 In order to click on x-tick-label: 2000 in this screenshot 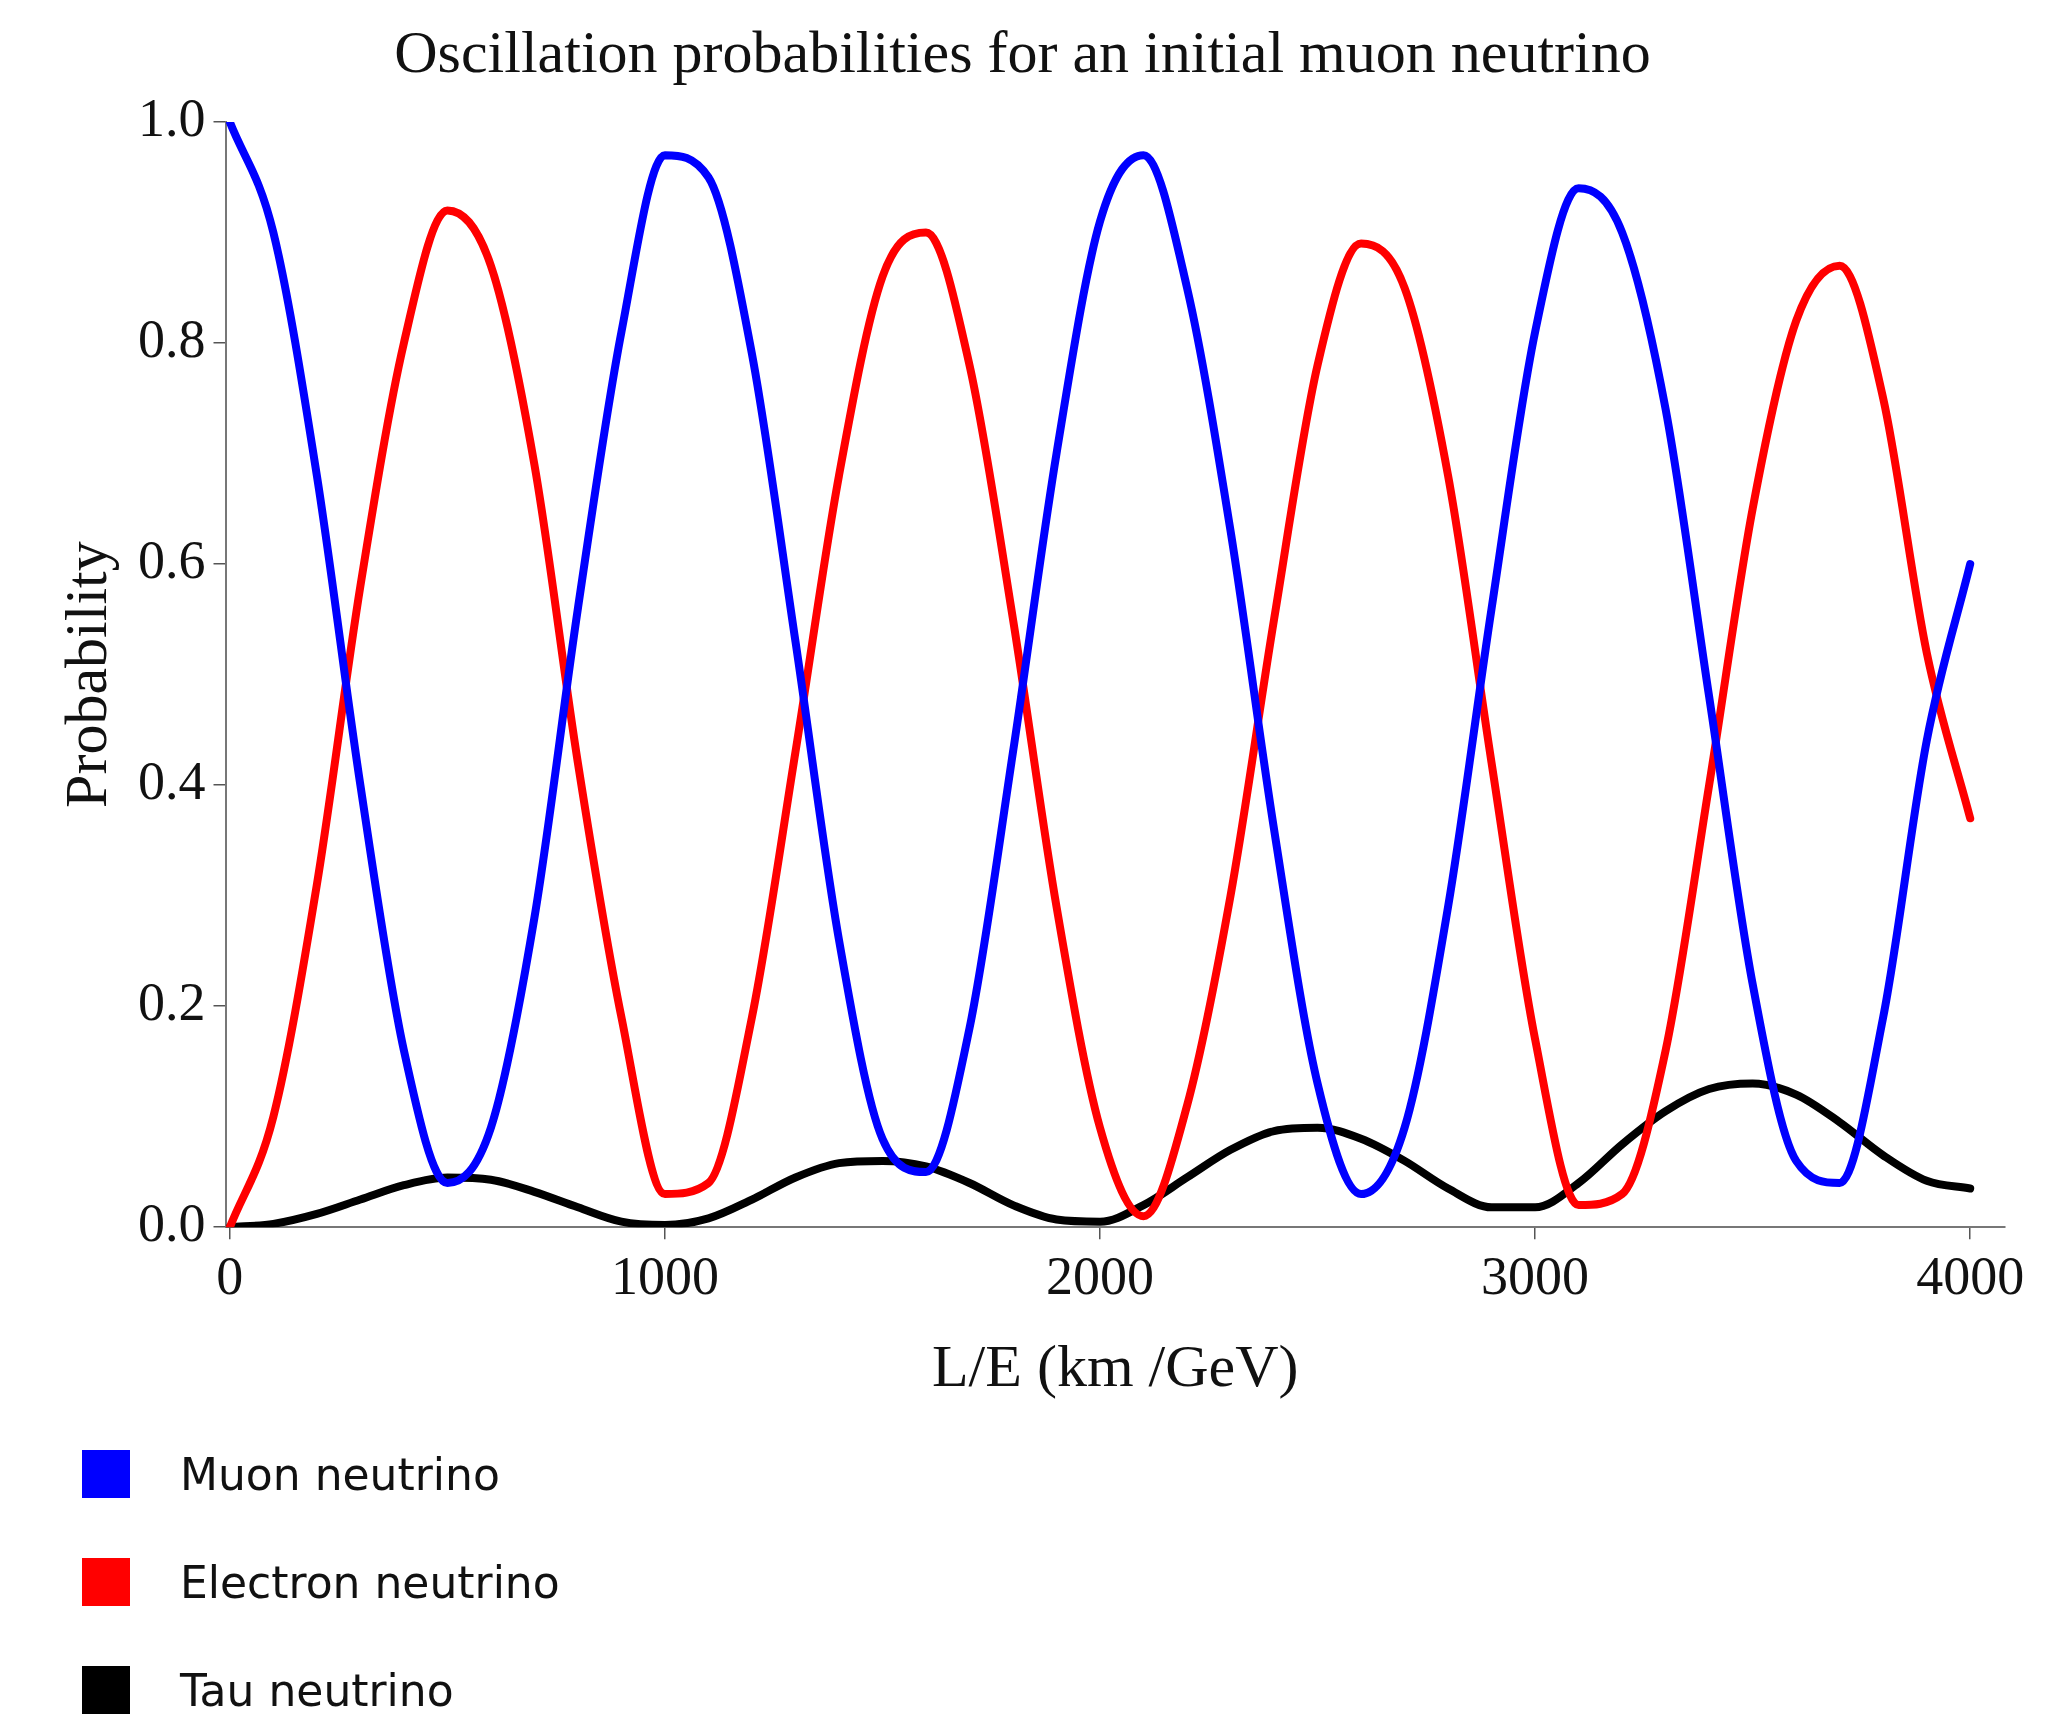, I will do `click(1100, 1275)`.